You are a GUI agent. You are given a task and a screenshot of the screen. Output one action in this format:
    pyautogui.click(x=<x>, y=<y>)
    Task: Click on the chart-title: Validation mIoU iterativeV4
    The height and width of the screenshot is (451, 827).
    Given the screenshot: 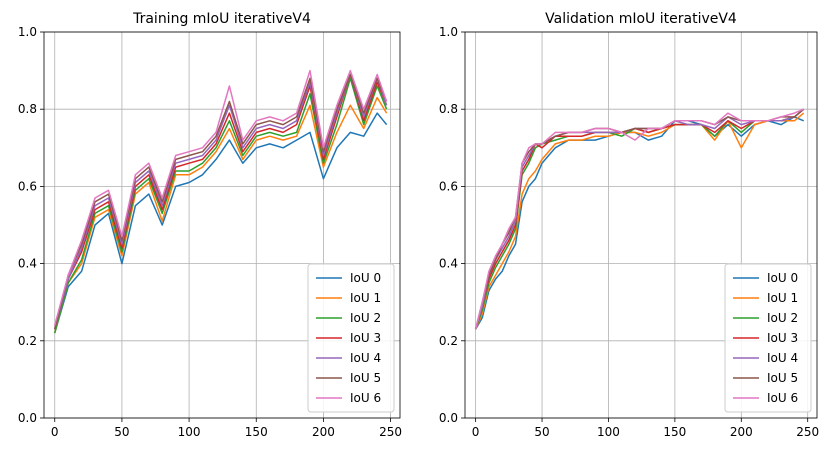 What is the action you would take?
    pyautogui.click(x=641, y=19)
    